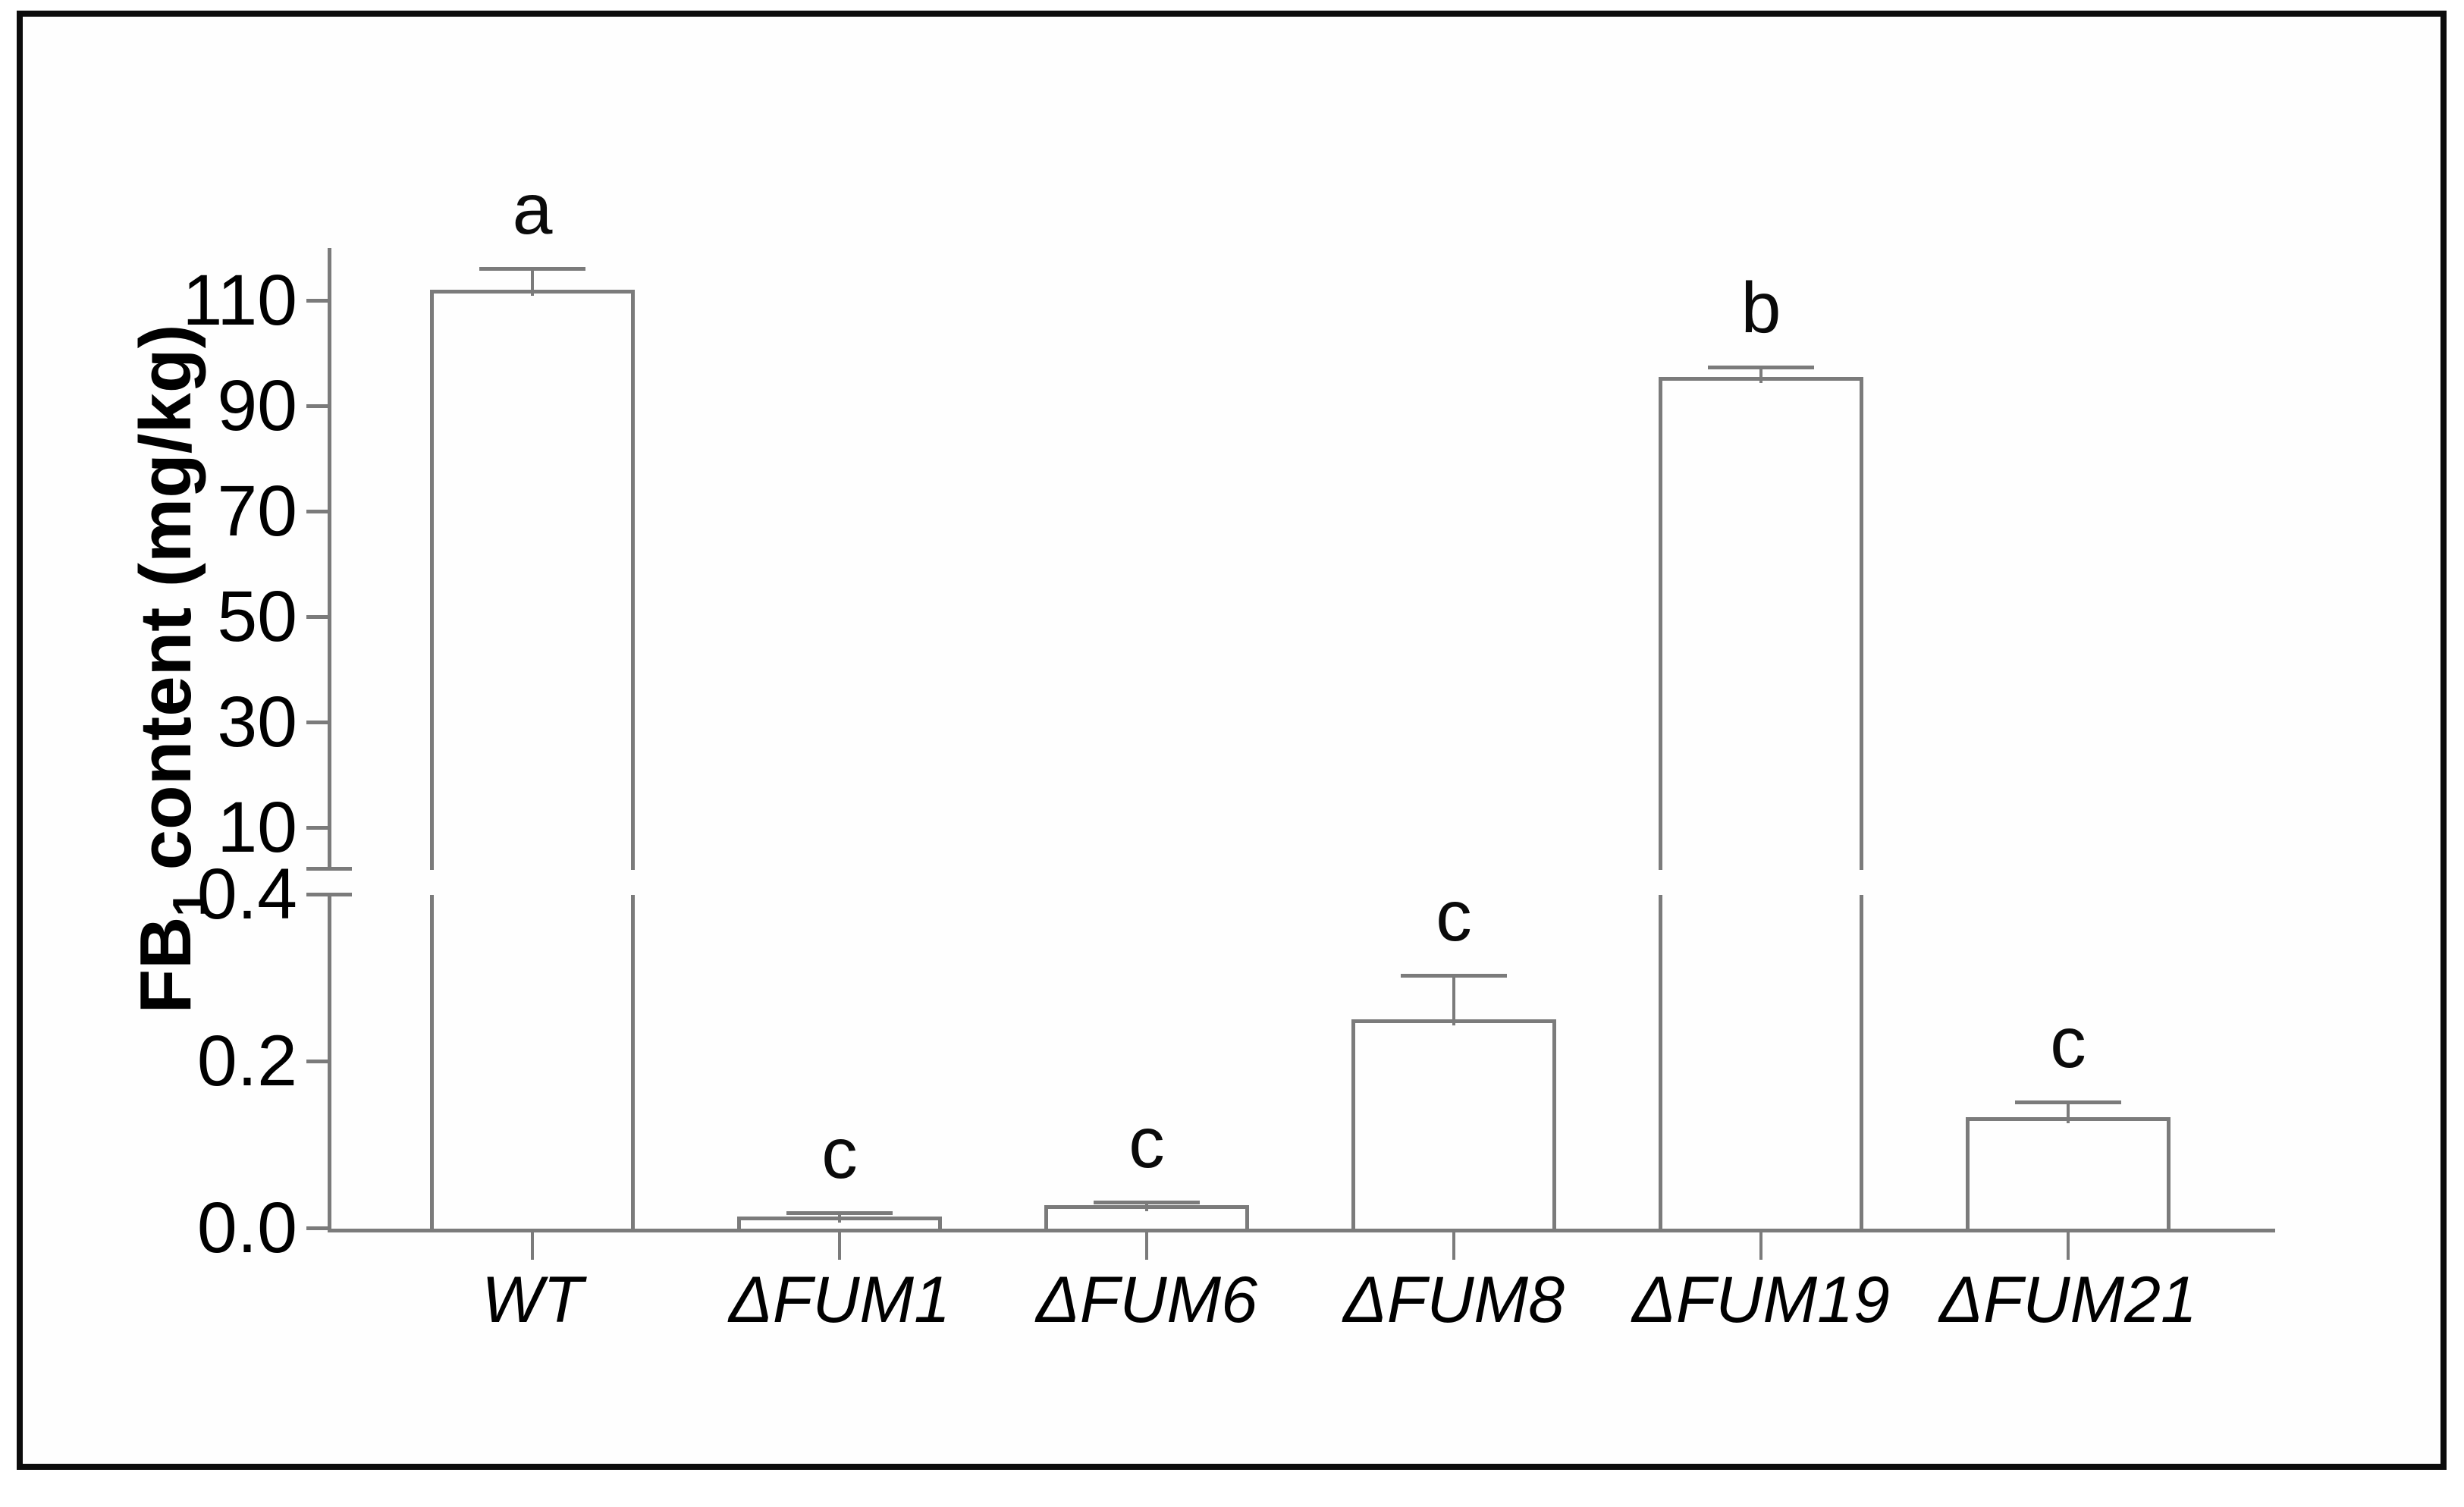 The width and height of the screenshot is (2464, 1507). I want to click on axis-break-mark-upper, so click(329, 869).